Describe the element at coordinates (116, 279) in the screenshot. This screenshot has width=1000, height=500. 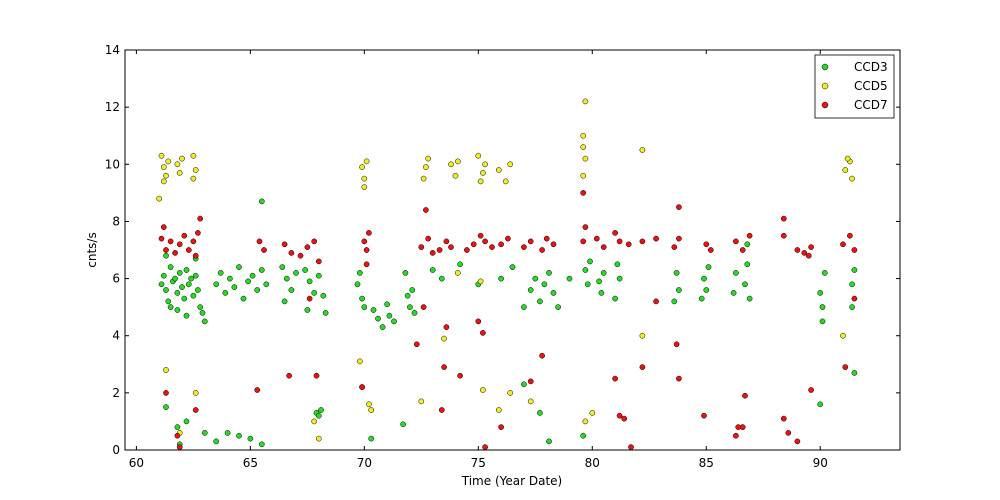
I see `y-tick-label: 6` at that location.